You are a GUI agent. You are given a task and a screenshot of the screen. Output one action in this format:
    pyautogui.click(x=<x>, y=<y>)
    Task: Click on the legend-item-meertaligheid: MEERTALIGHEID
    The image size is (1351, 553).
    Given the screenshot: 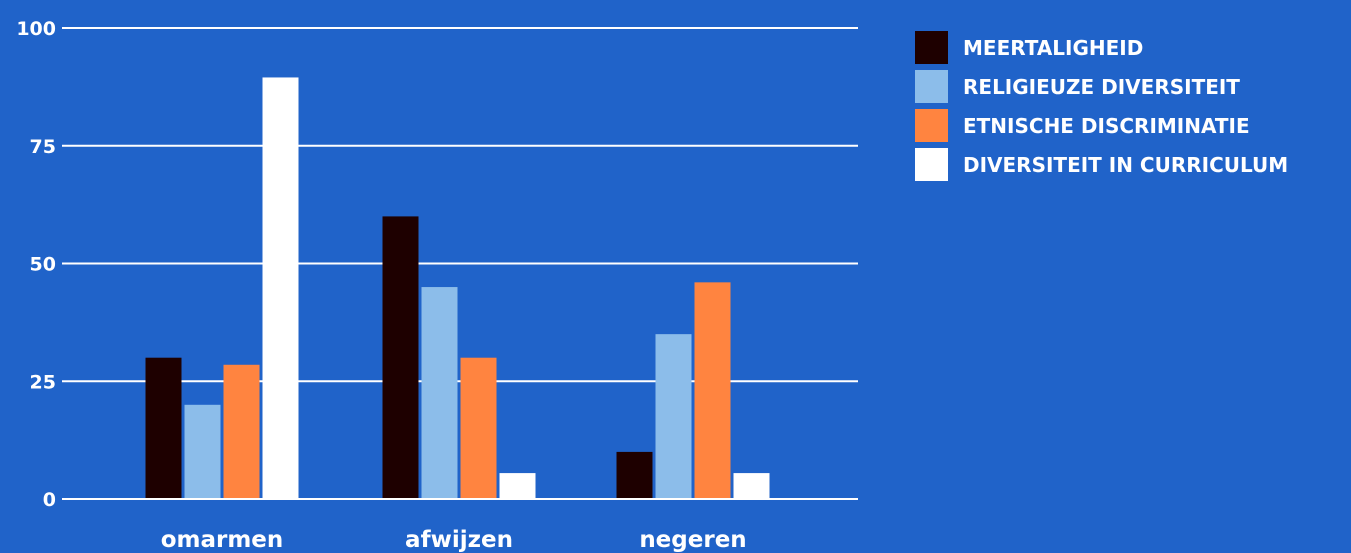 What is the action you would take?
    pyautogui.click(x=1029, y=47)
    